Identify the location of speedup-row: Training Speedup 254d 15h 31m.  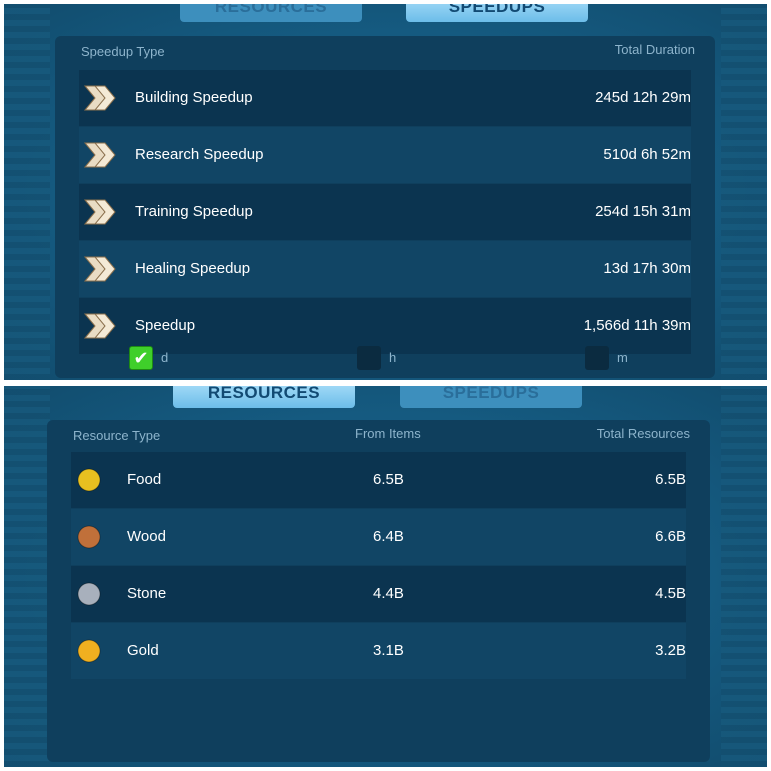
(385, 212).